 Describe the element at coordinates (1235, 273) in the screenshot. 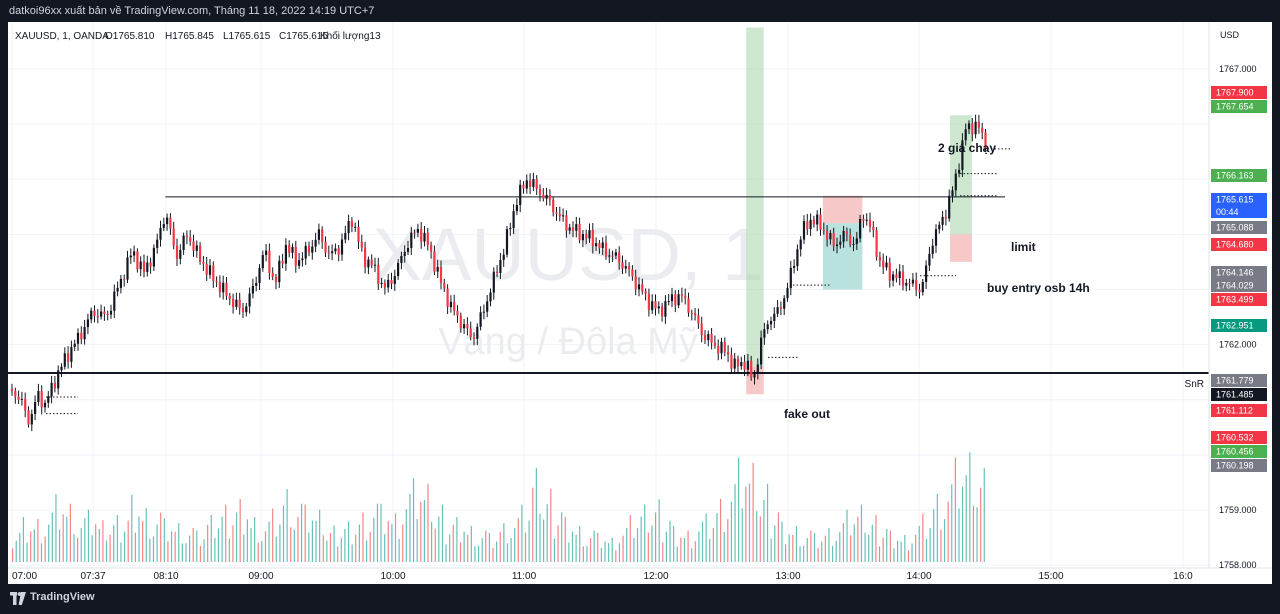

I see `price-label: 1764.146` at that location.